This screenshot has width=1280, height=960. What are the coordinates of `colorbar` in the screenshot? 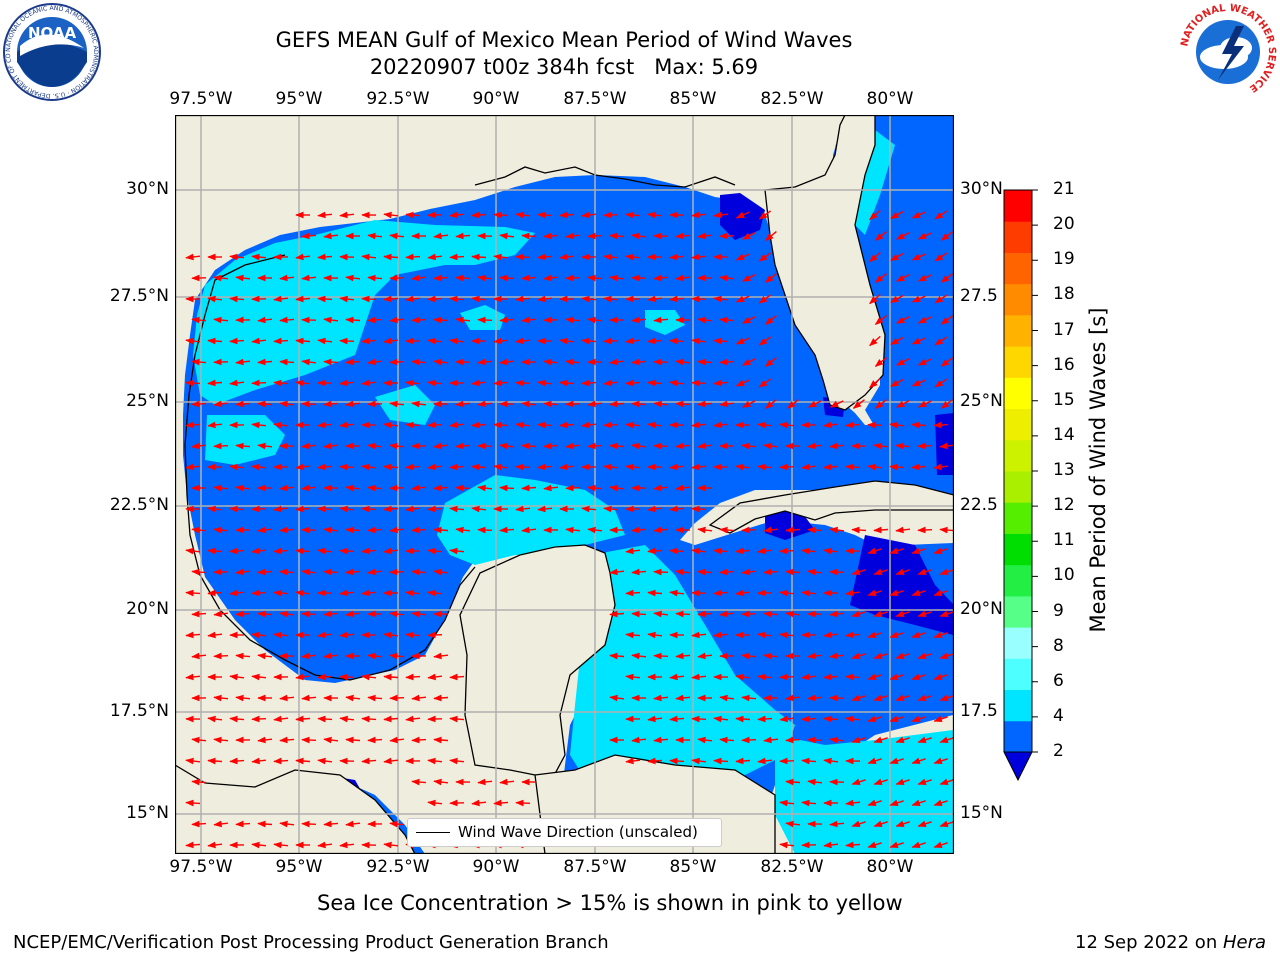 It's located at (1020, 485).